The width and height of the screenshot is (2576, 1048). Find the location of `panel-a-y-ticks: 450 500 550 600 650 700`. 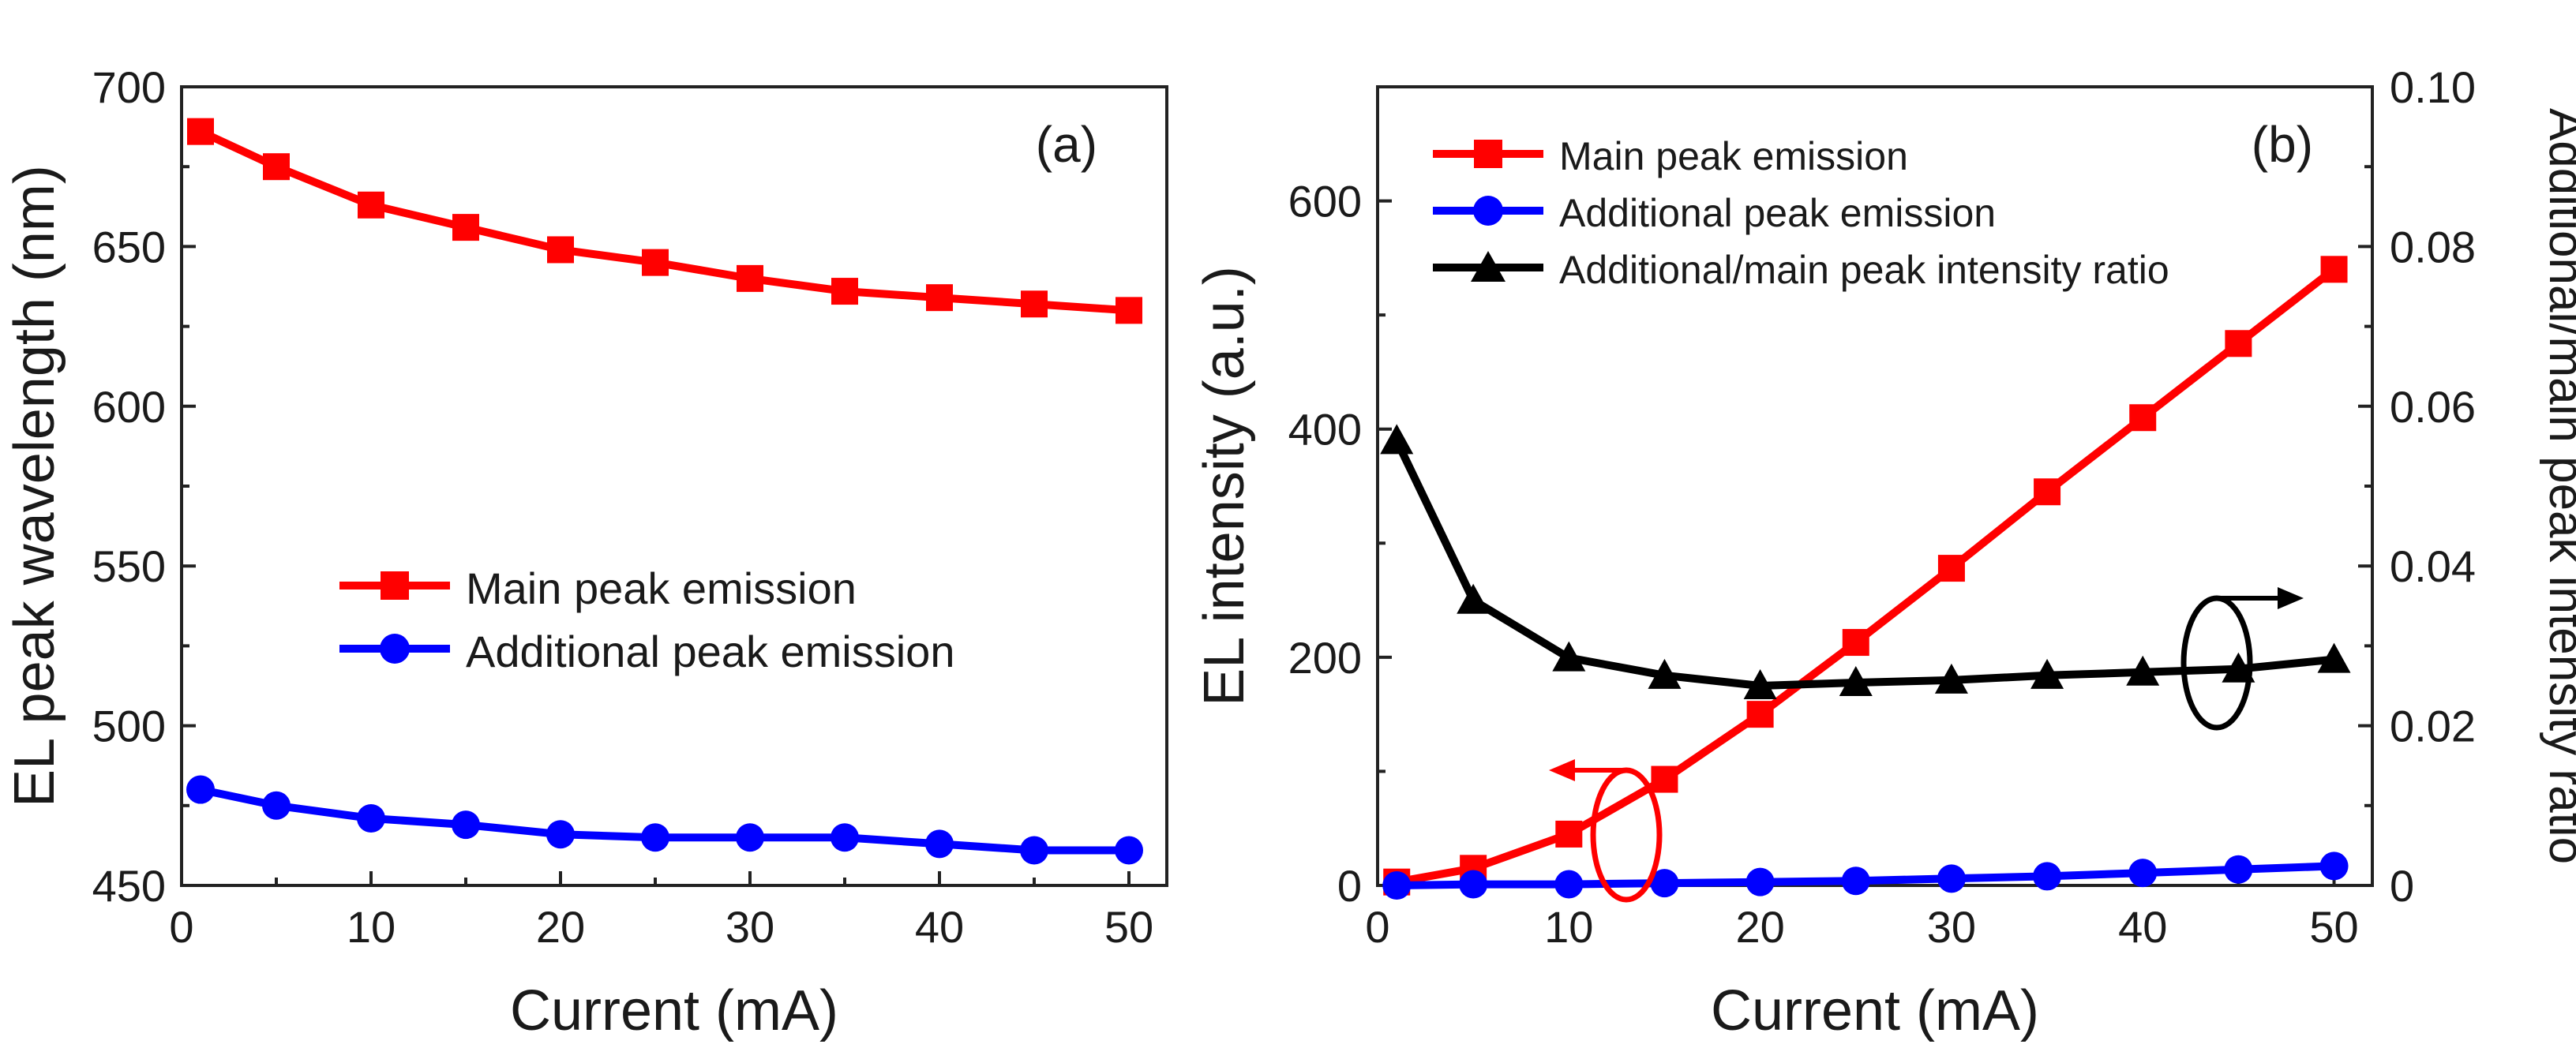

panel-a-y-ticks: 450 500 550 600 650 700 is located at coordinates (144, 486).